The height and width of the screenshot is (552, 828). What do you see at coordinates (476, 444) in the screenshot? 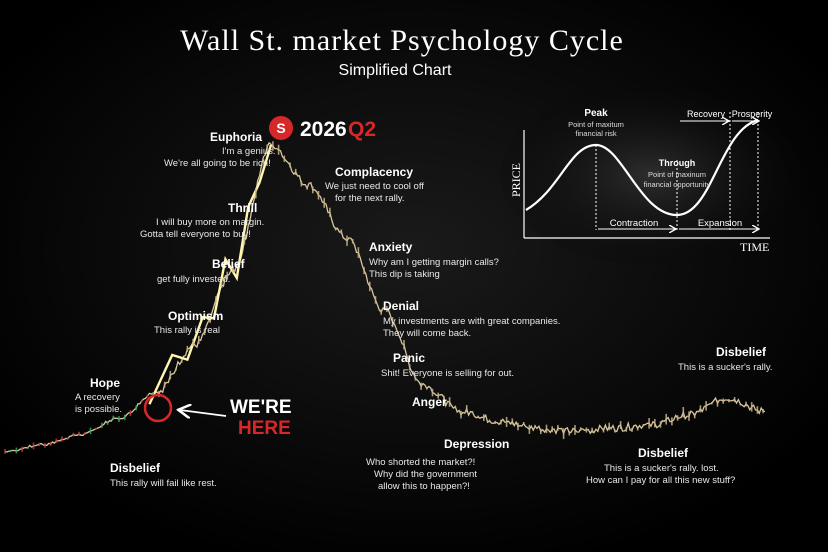
I see `stage-label-depression: Depression` at bounding box center [476, 444].